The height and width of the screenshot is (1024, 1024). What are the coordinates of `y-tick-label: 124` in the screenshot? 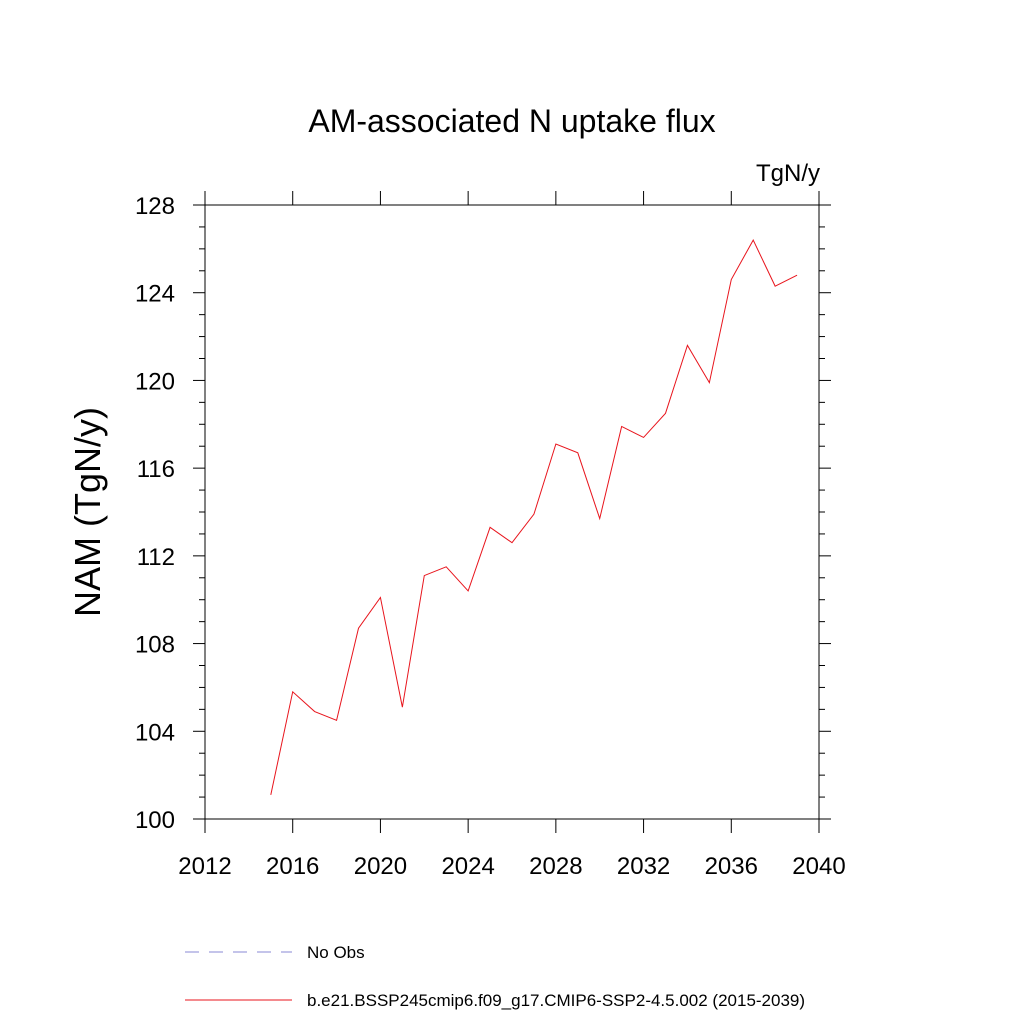 It's located at (155, 294).